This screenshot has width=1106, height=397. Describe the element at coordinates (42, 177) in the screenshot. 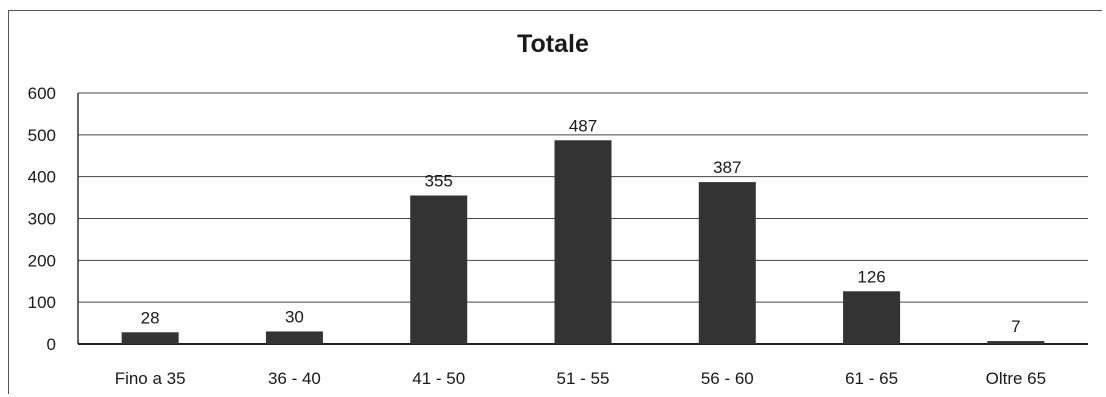

I see `y-tick-label: 400` at that location.